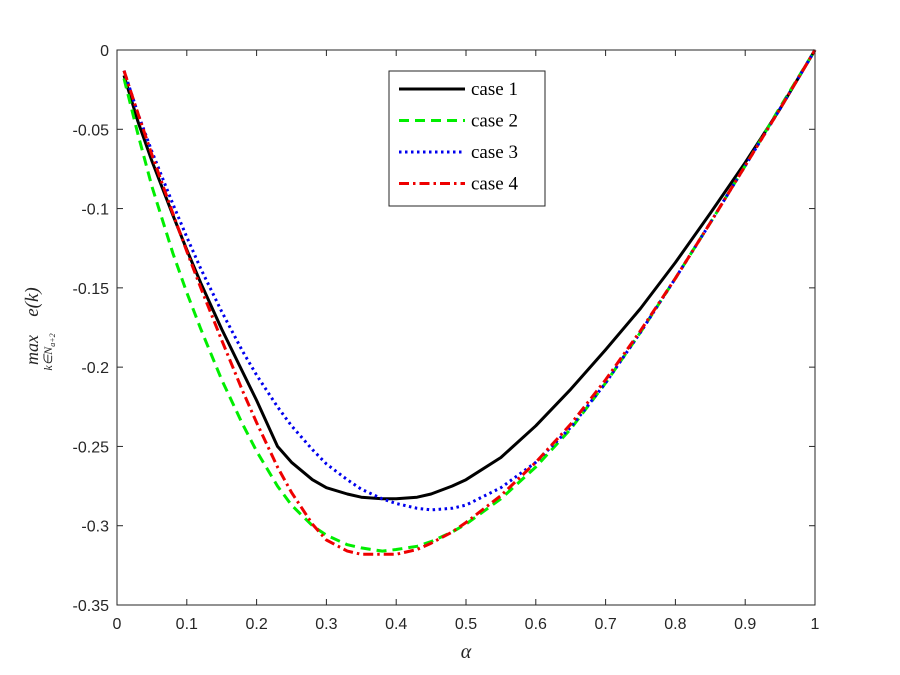 Image resolution: width=900 pixels, height=675 pixels. Describe the element at coordinates (494, 89) in the screenshot. I see `legend-label: case 1` at that location.